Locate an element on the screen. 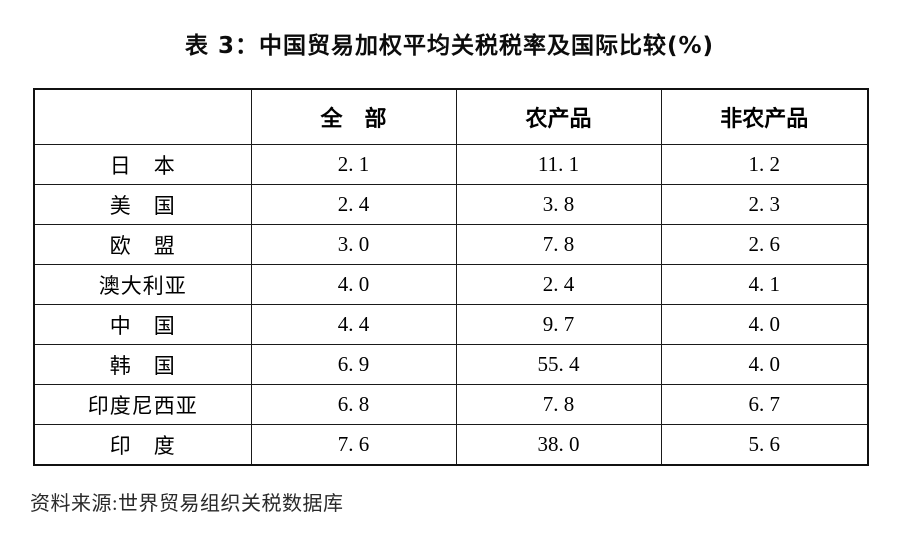 The image size is (899, 547). page-title: 表 3：中国贸易加权平均关税税率及国际比较(%) is located at coordinates (449, 46).